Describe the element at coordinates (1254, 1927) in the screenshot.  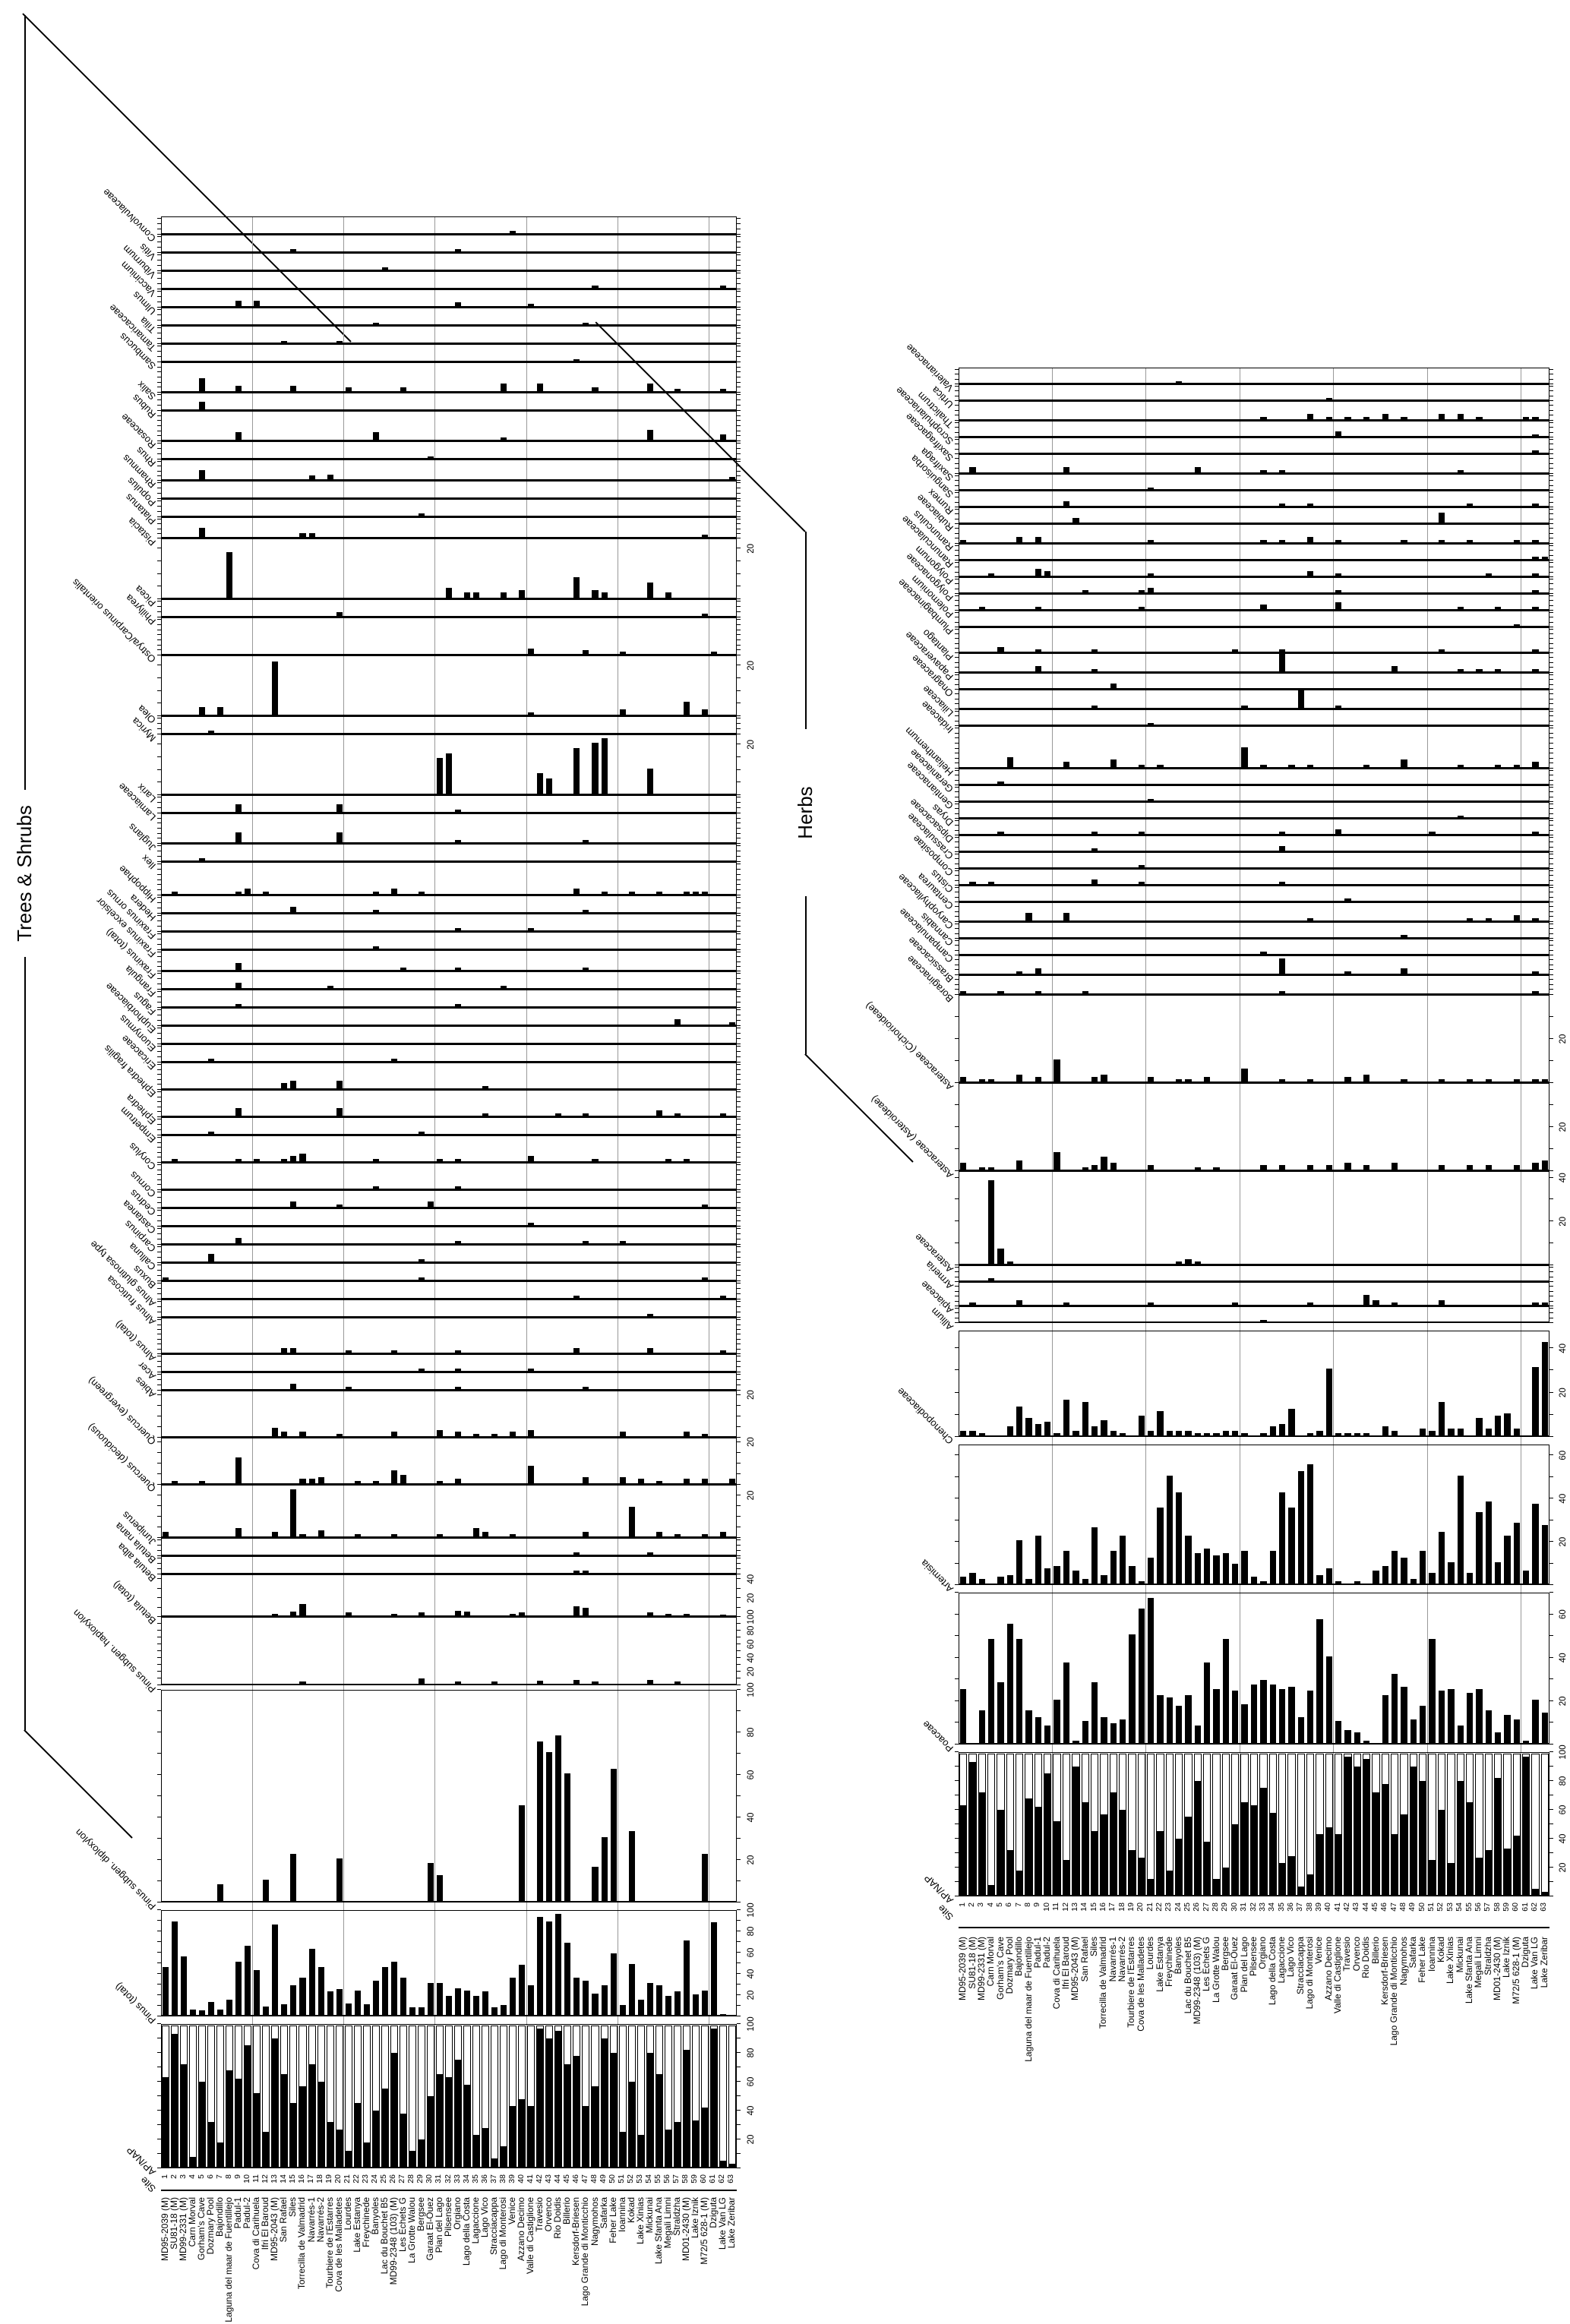
I see `site-axis-line` at that location.